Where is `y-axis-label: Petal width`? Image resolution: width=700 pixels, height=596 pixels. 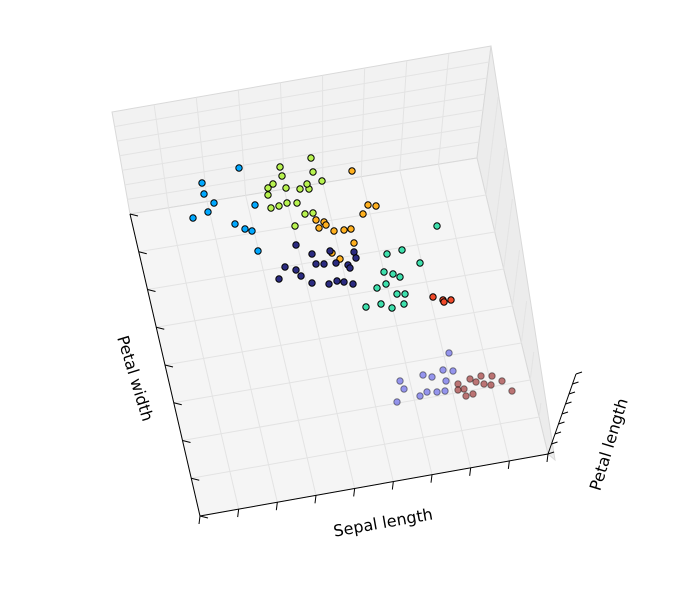 y-axis-label: Petal width is located at coordinates (135, 378).